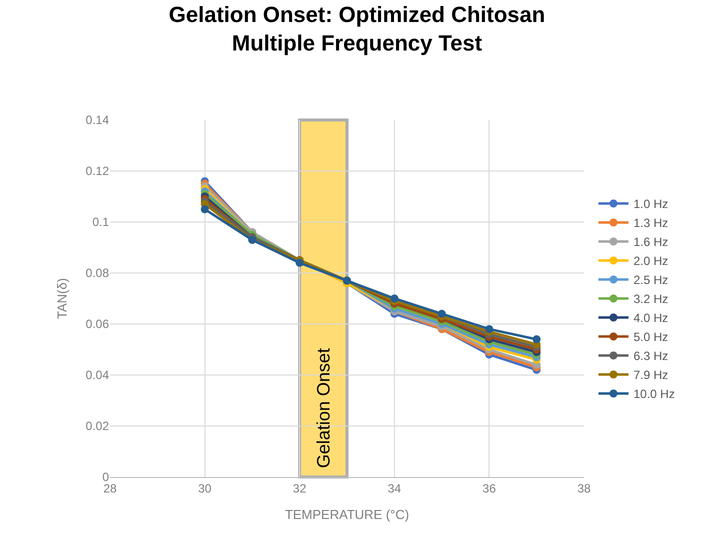 The width and height of the screenshot is (714, 552). What do you see at coordinates (98, 171) in the screenshot?
I see `y-tick-label: 0.12` at bounding box center [98, 171].